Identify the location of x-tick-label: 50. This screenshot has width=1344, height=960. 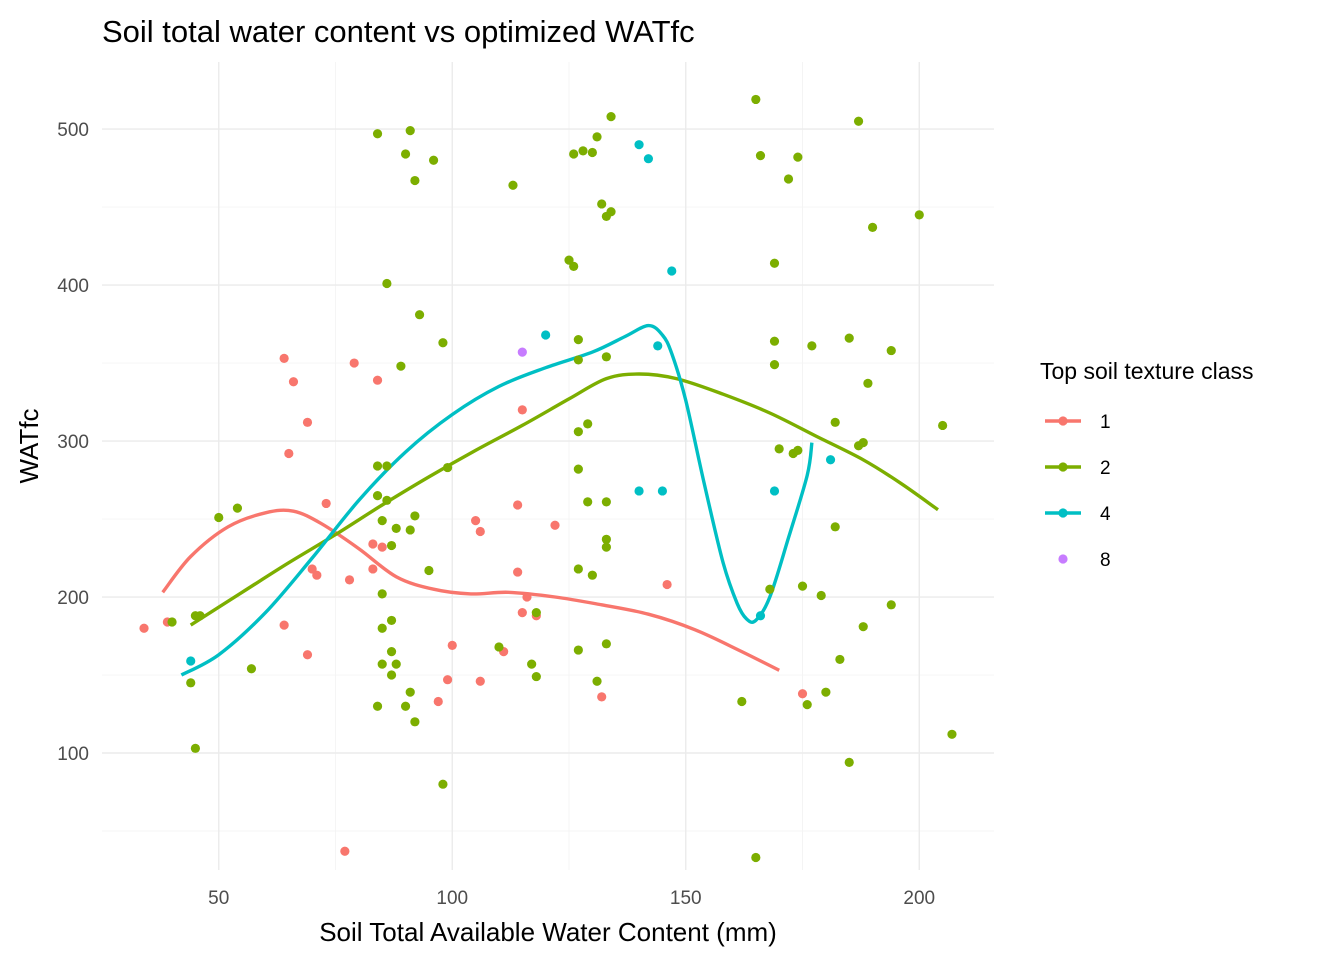
(218, 898).